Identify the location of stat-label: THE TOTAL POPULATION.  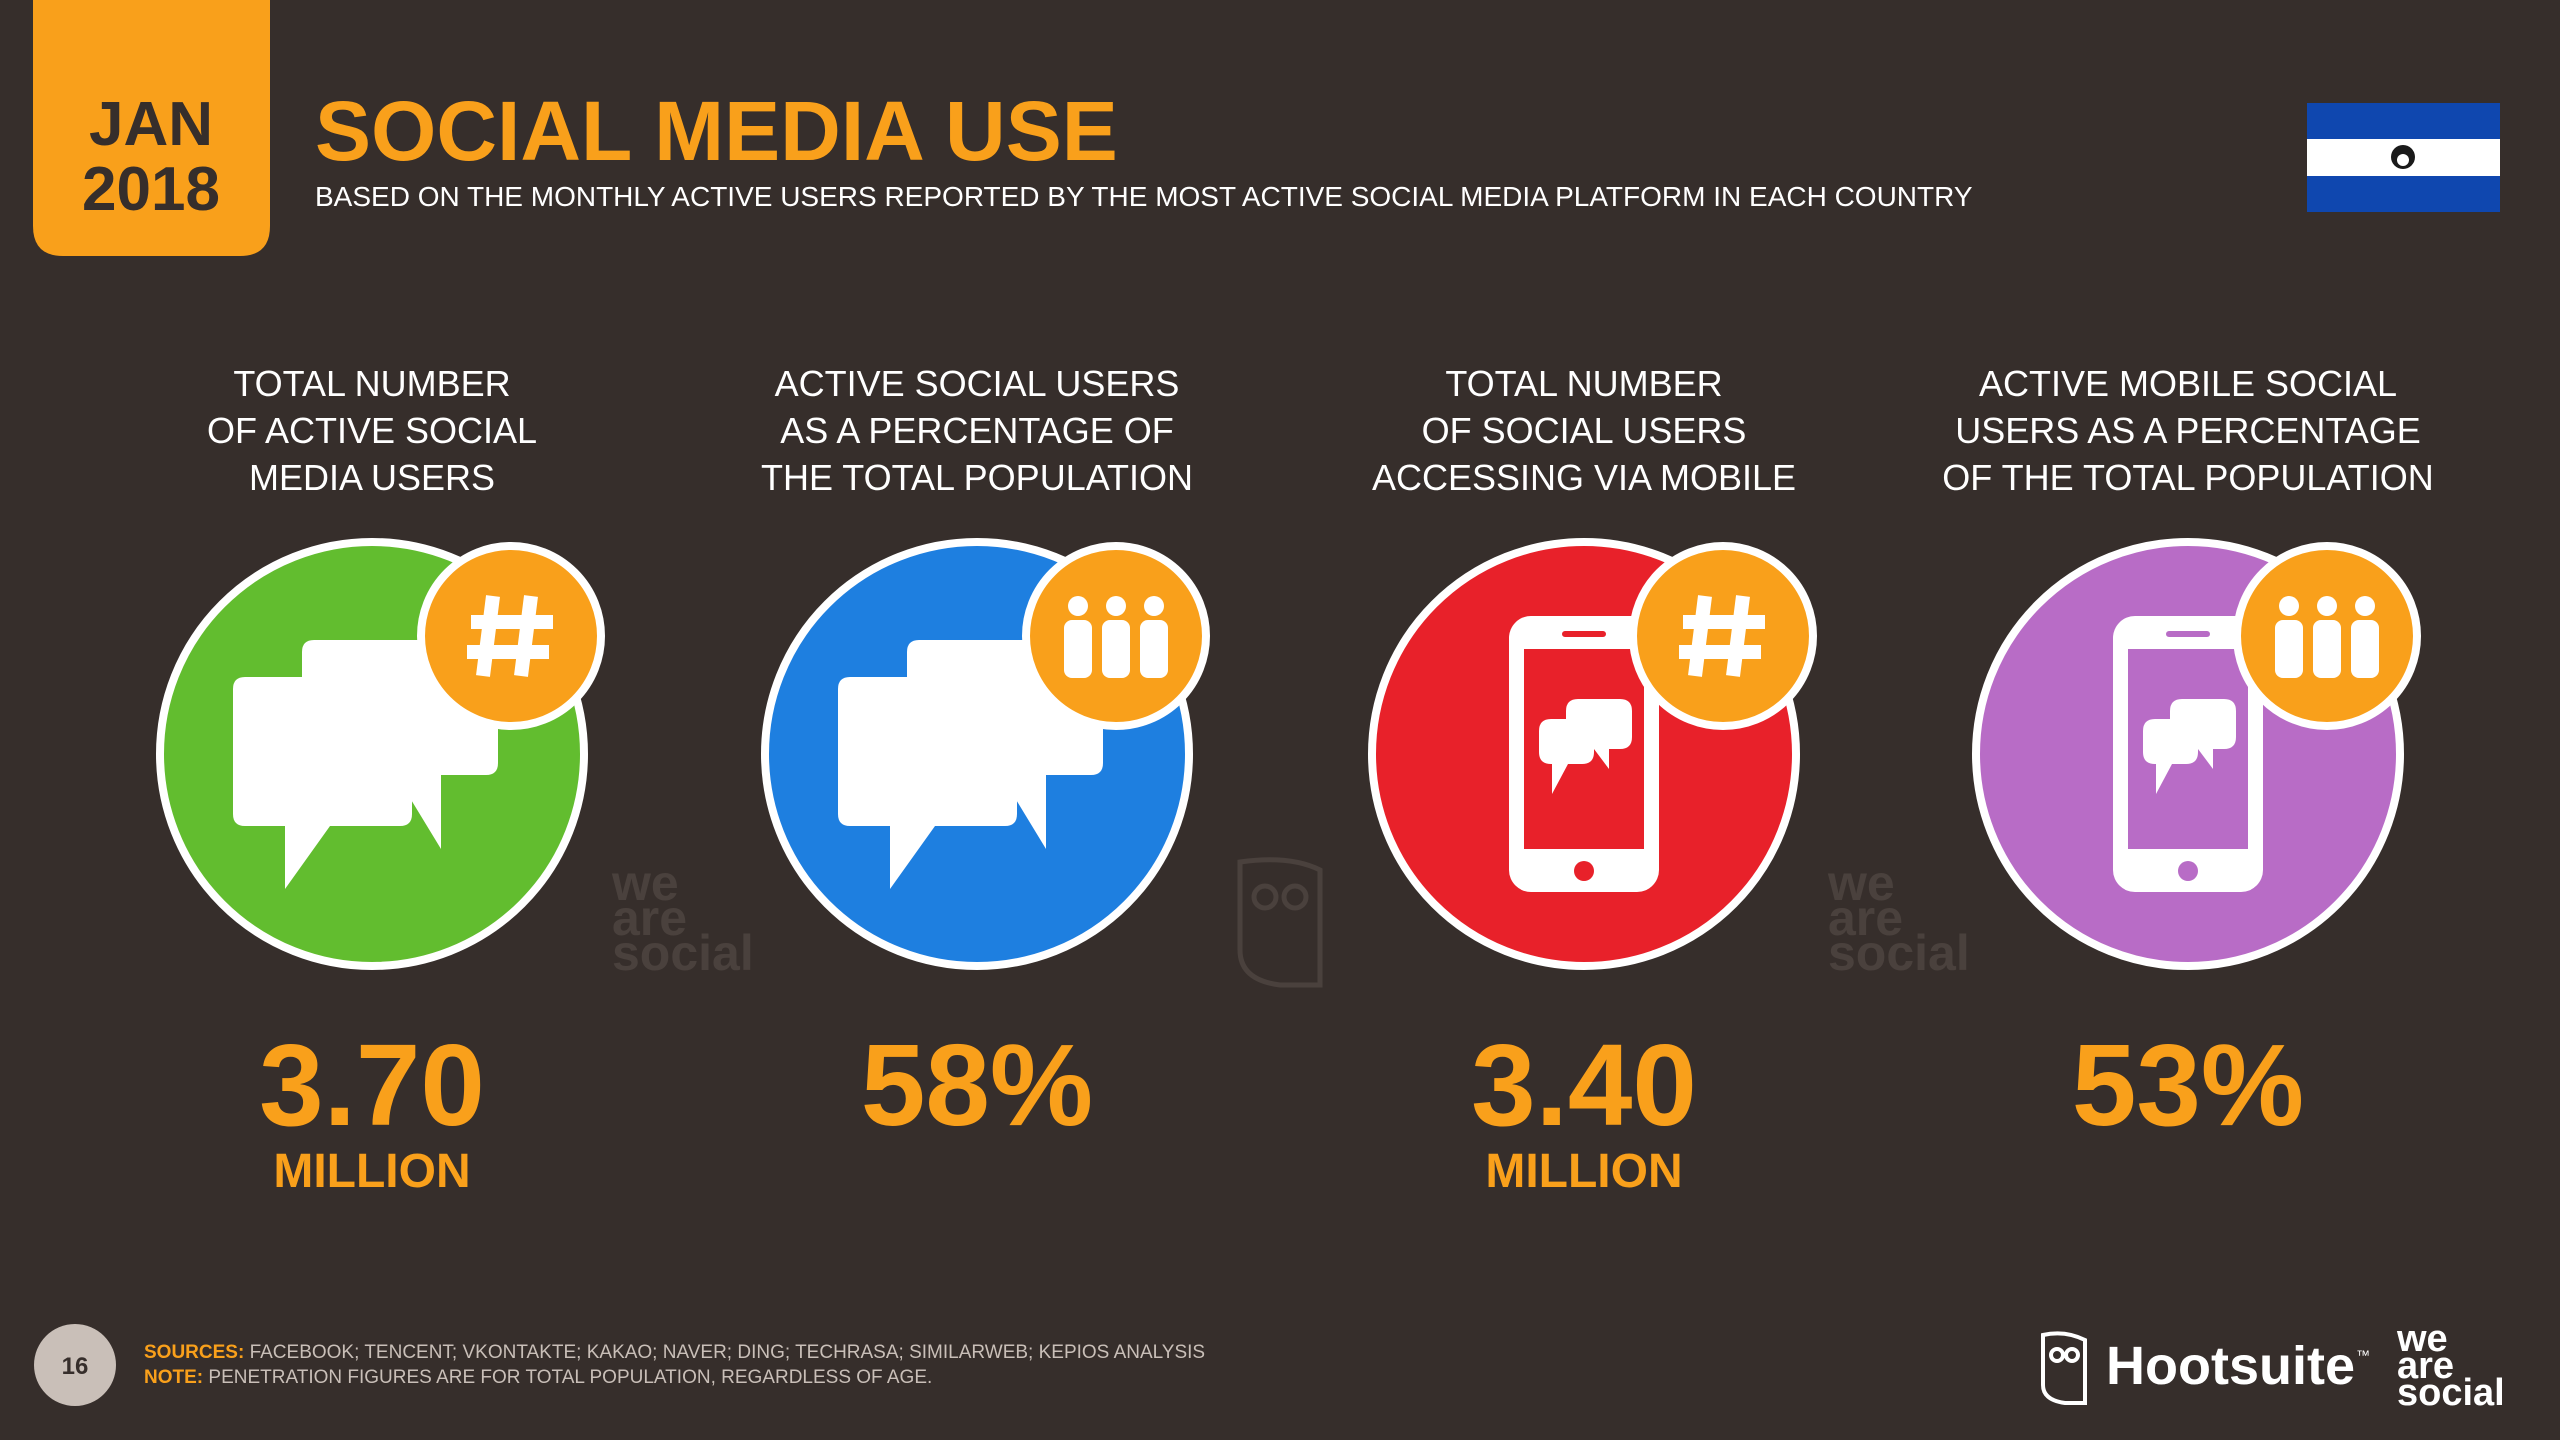
(977, 477).